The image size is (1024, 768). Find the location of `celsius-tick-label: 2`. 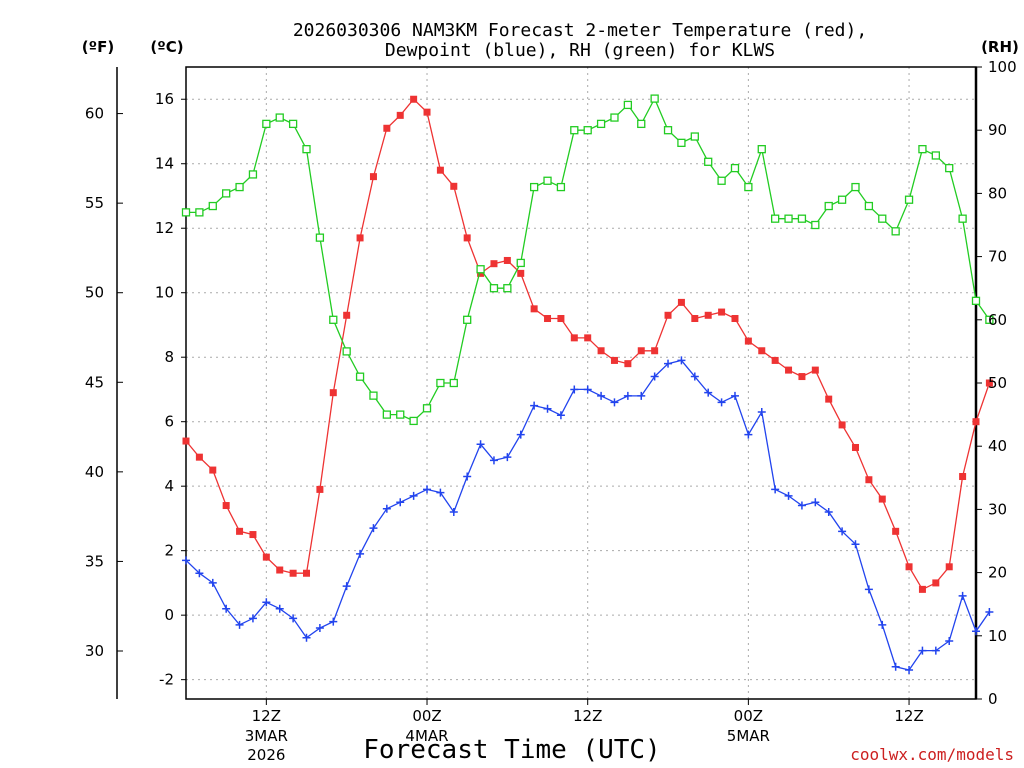

celsius-tick-label: 2 is located at coordinates (169, 551).